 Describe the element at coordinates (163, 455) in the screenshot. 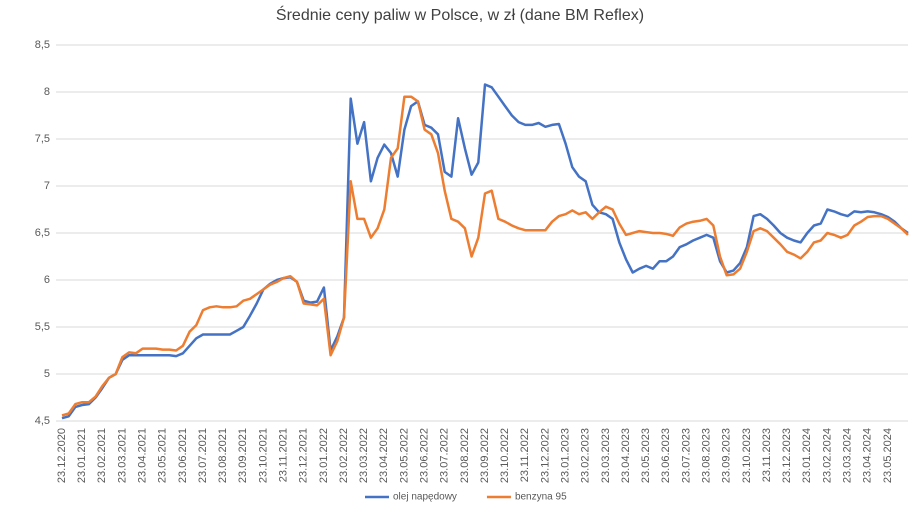

I see `x-tick-label: 23.05.2021` at that location.